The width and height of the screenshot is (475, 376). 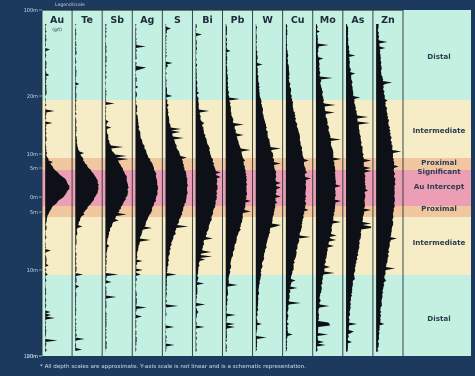 What do you see at coordinates (298, 20) in the screenshot?
I see `element-header: Cu` at bounding box center [298, 20].